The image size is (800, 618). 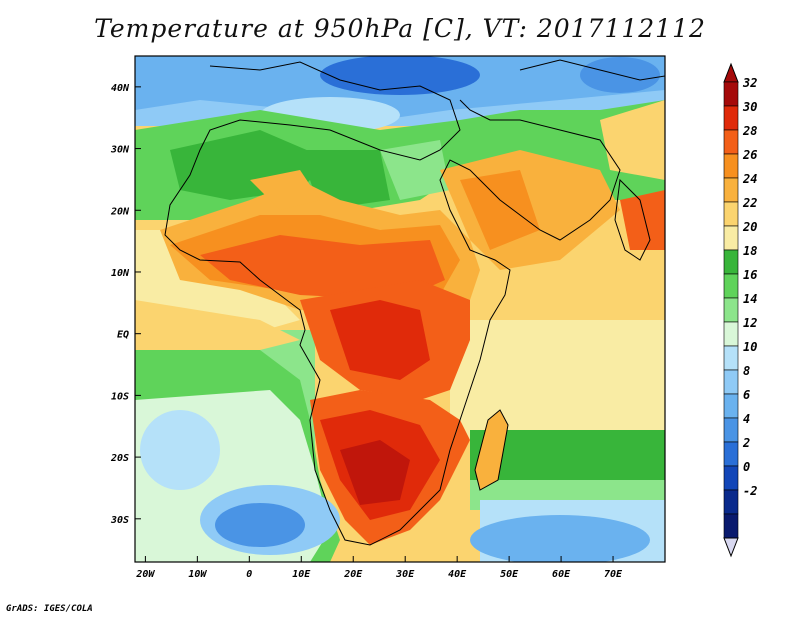 What do you see at coordinates (749, 107) in the screenshot?
I see `colorbar-label: 30` at bounding box center [749, 107].